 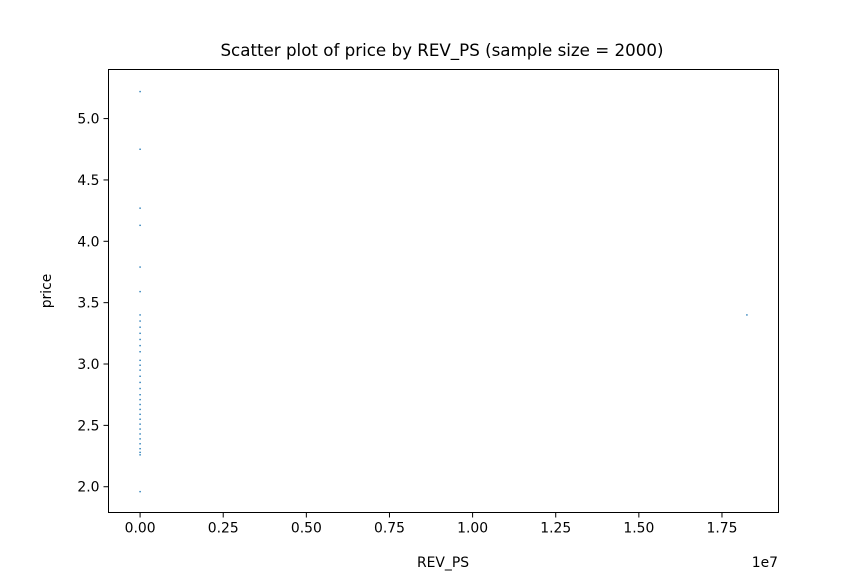 What do you see at coordinates (88, 488) in the screenshot?
I see `y-tick-label: 2.0` at bounding box center [88, 488].